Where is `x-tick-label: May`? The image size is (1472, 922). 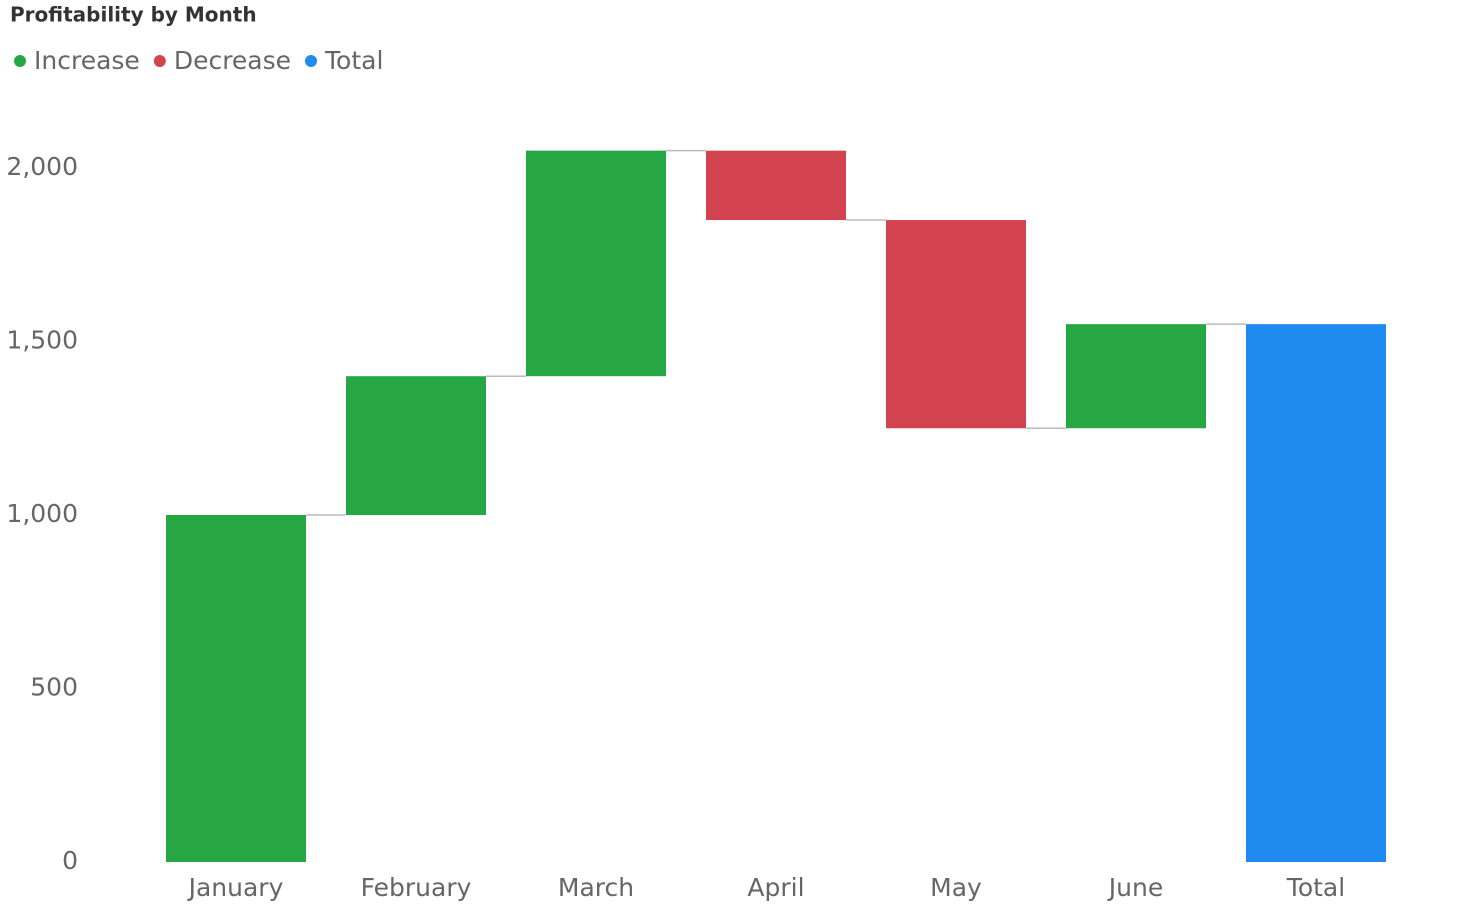 x-tick-label: May is located at coordinates (956, 887).